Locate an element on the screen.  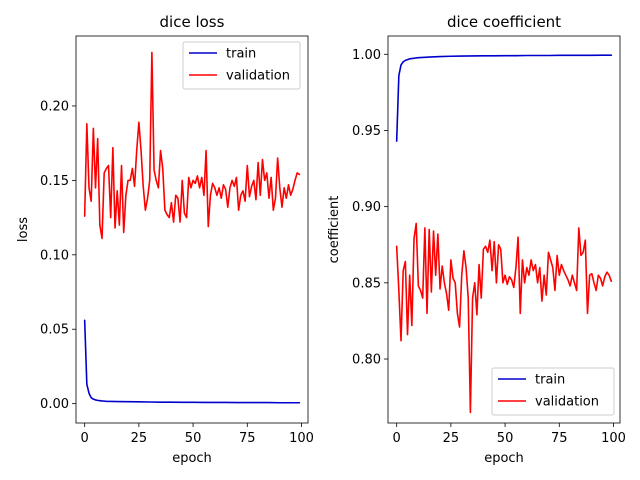
dice-loss-y-tick-label: 0.10 is located at coordinates (54, 255).